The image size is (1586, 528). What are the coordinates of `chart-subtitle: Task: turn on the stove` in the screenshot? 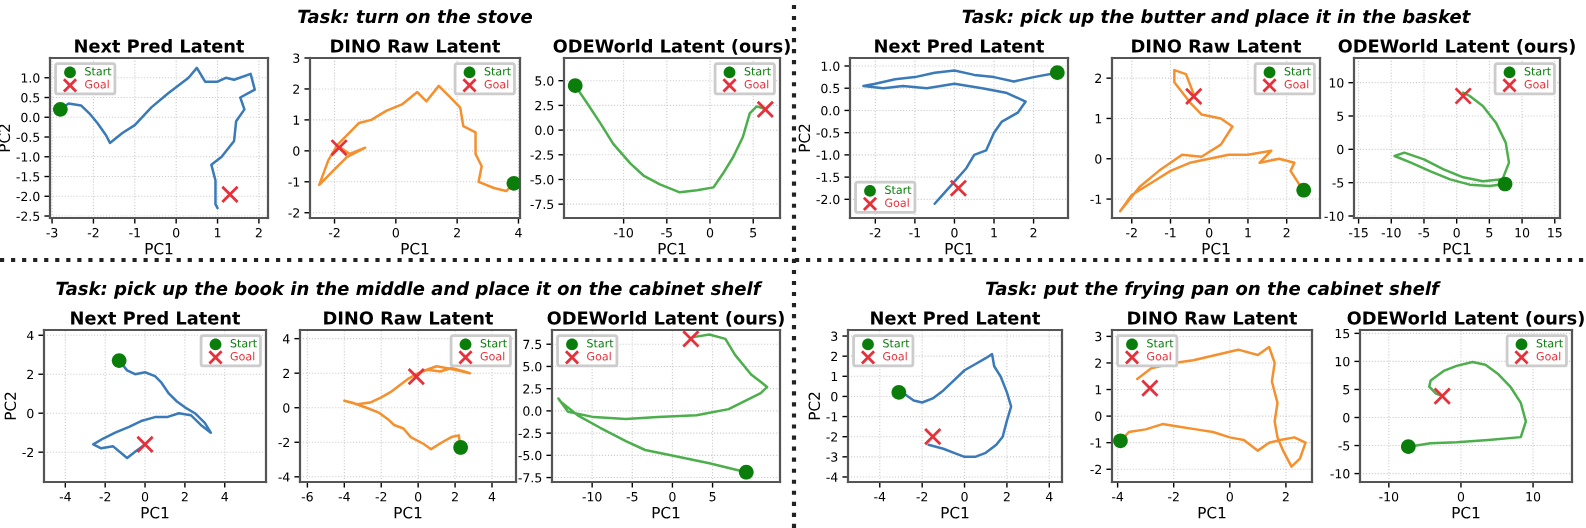 It's located at (415, 16).